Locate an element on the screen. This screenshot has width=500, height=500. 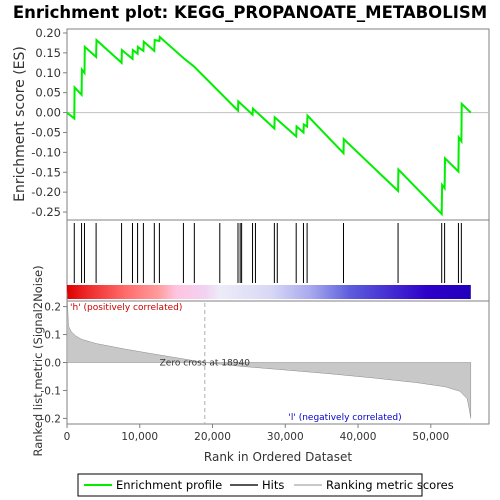
bottom-y-axis-label: Ranked list metric (Signal2Noise) is located at coordinates (38, 360).